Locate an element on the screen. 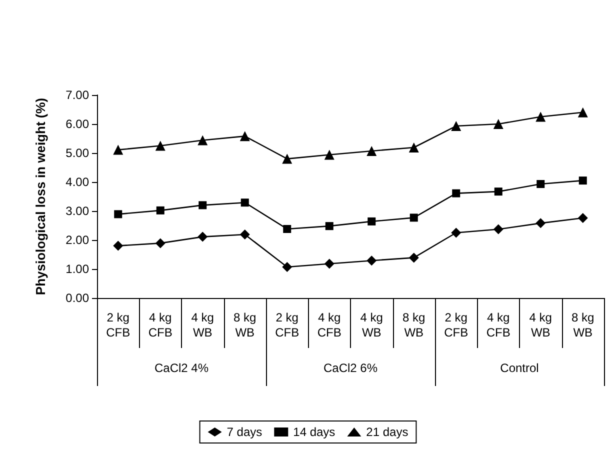 The width and height of the screenshot is (616, 473). y-tick-label: 3.00 is located at coordinates (78, 211).